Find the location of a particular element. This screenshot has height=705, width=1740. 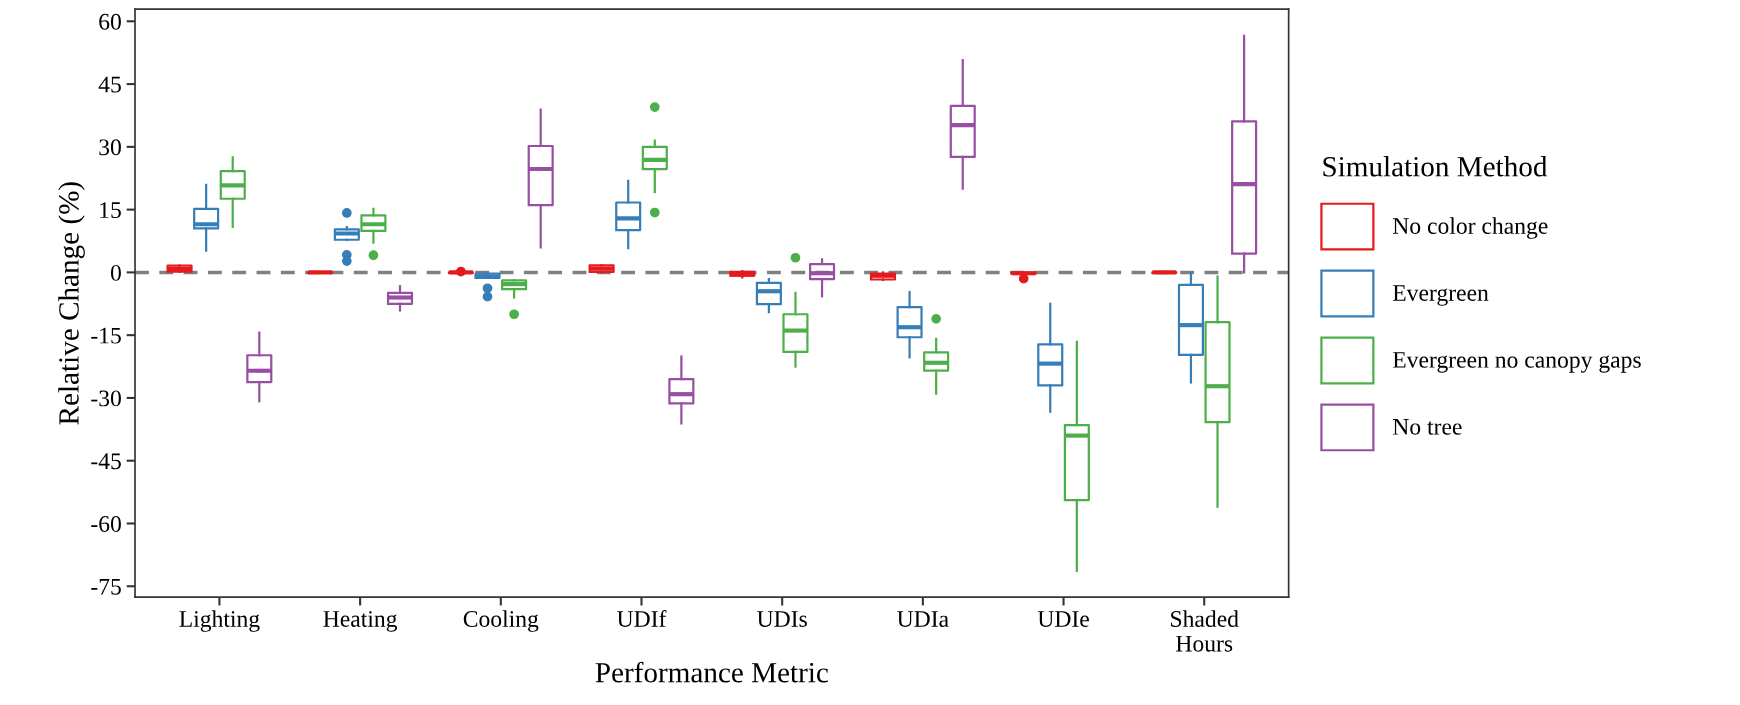

x-tick-label: UDIf is located at coordinates (642, 618).